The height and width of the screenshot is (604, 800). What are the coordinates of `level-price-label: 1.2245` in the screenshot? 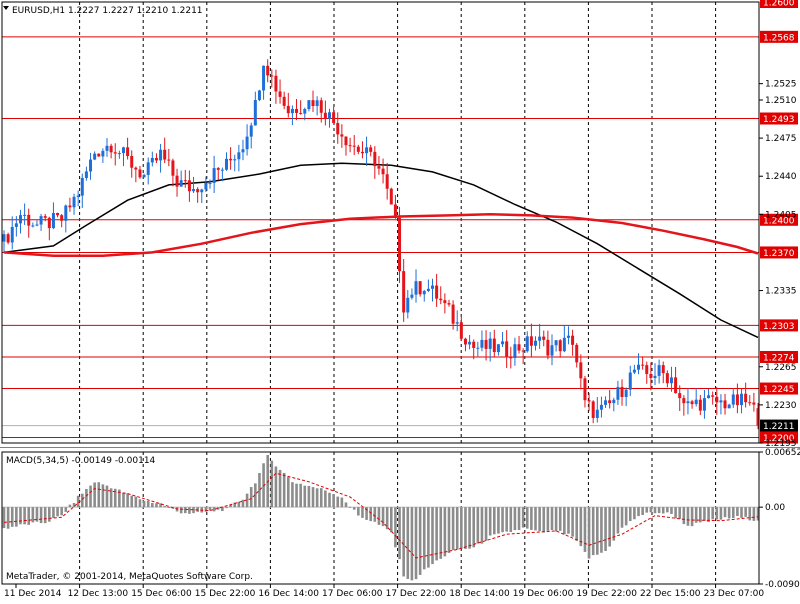 It's located at (779, 390).